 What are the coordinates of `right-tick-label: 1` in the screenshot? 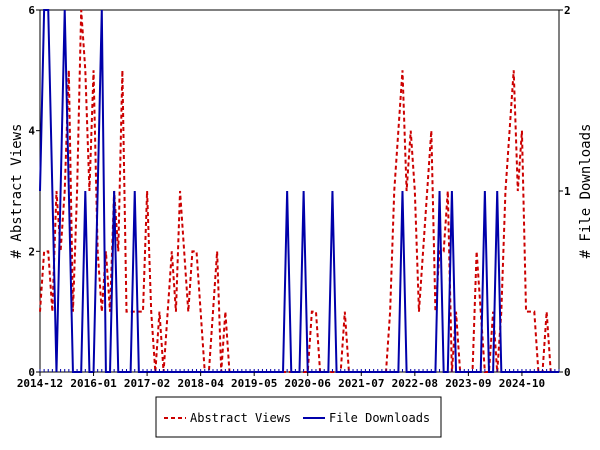 It's located at (567, 191).